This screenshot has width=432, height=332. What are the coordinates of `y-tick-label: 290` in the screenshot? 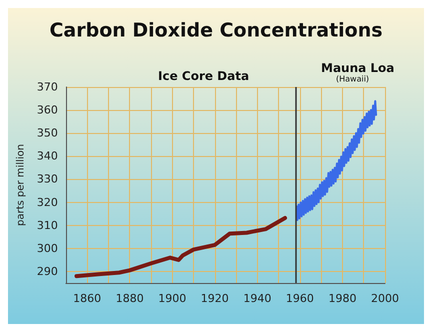 It's located at (47, 271).